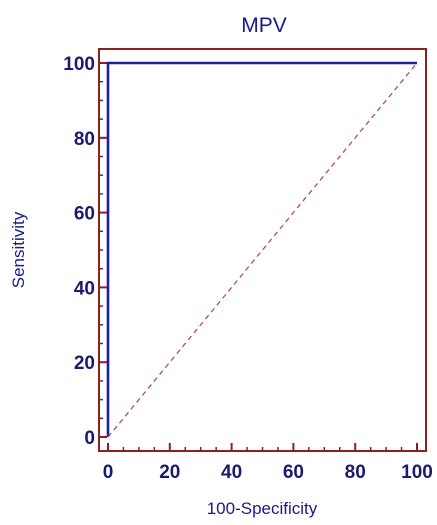 The image size is (437, 525). What do you see at coordinates (108, 472) in the screenshot?
I see `x-tick-label: 0` at bounding box center [108, 472].